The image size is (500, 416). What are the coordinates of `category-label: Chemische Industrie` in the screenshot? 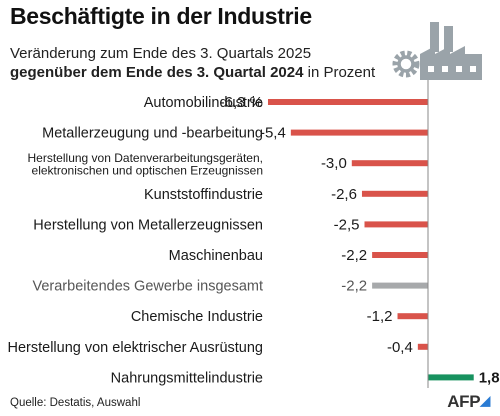 It's located at (197, 317).